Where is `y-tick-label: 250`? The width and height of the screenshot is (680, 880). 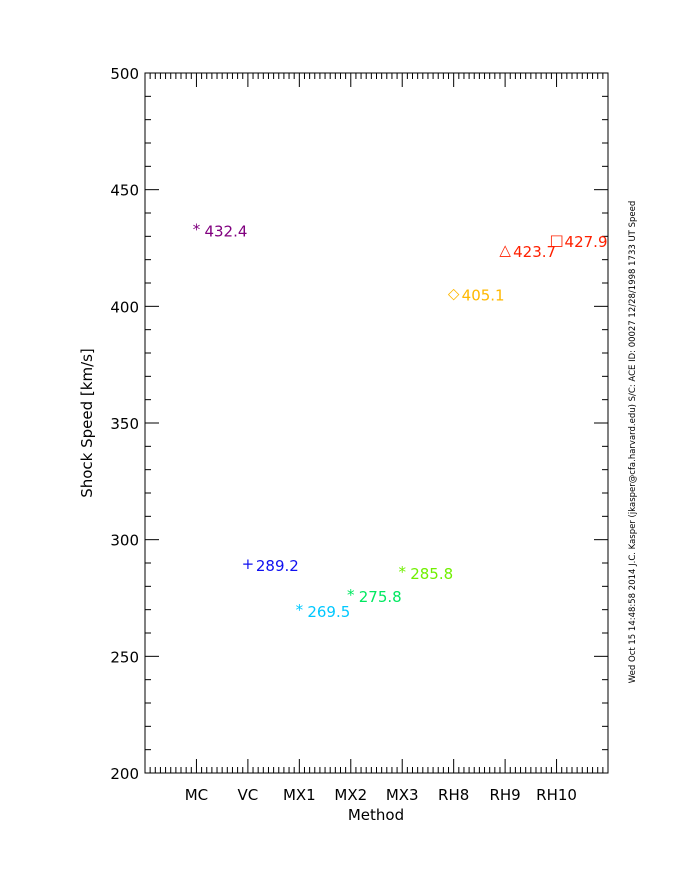
y-tick-label: 250 is located at coordinates (124, 657).